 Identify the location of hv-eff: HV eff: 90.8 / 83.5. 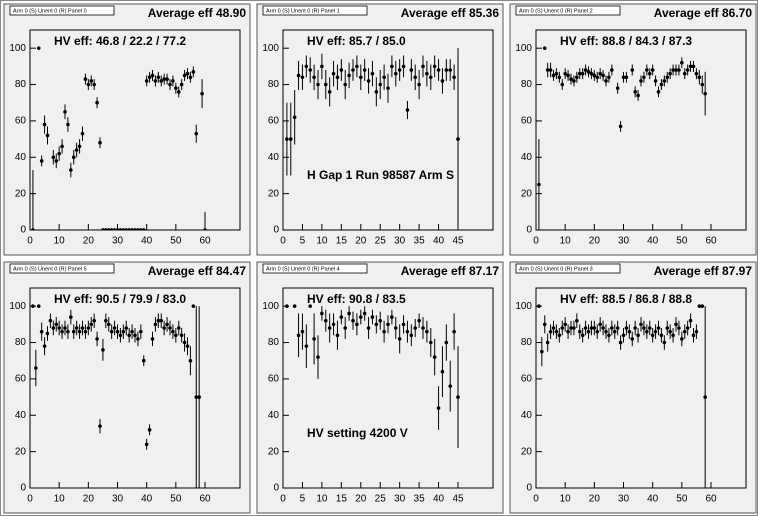
(356, 299).